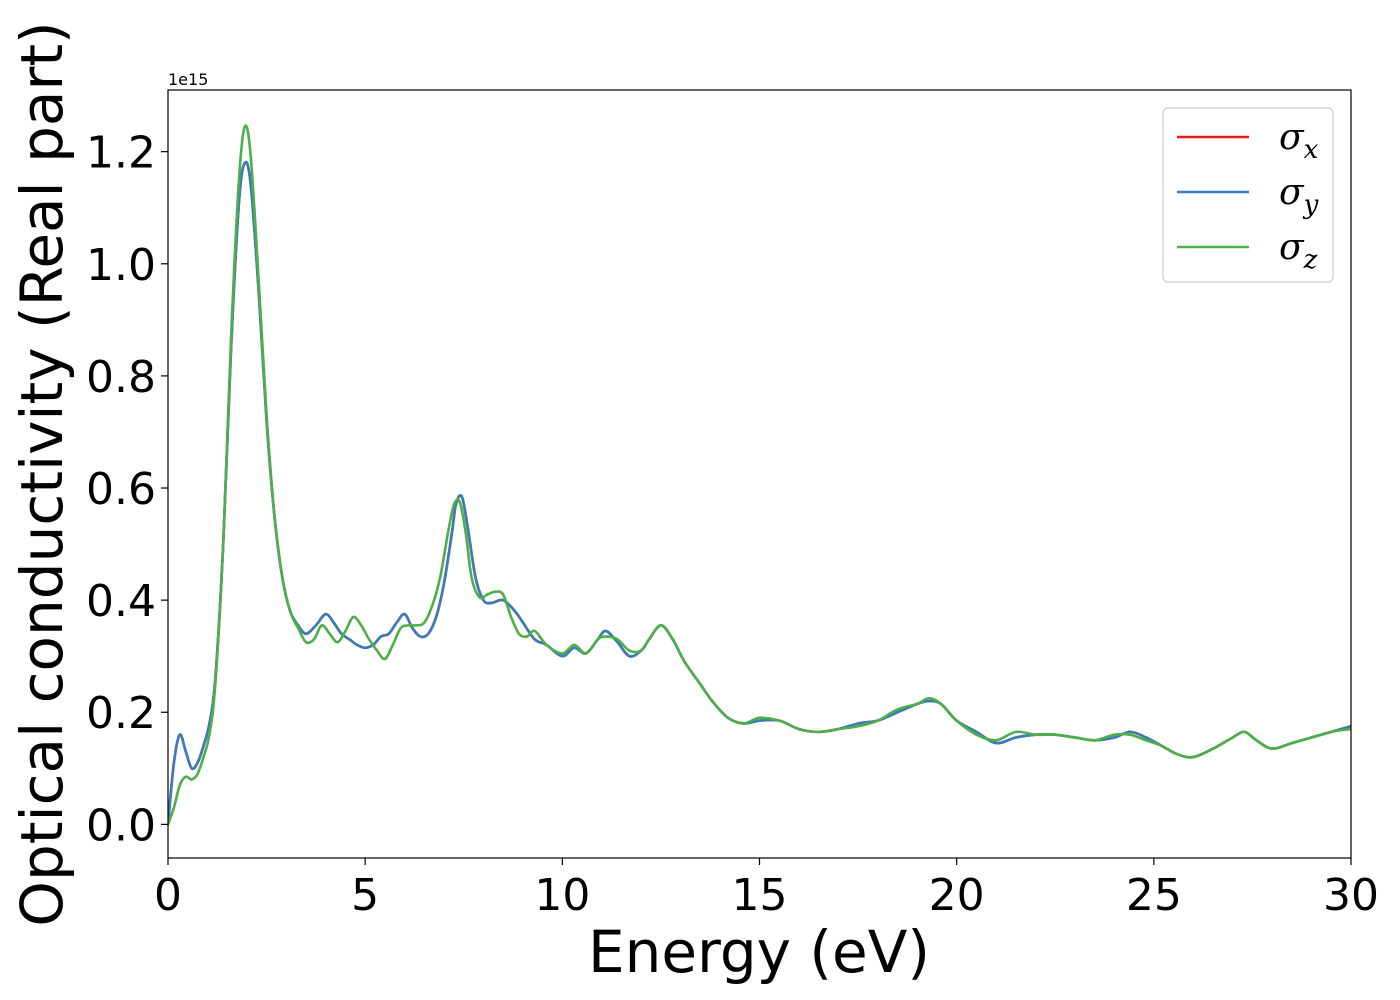 This screenshot has height=1000, width=1400. Describe the element at coordinates (42, 473) in the screenshot. I see `y-axis-title: Optical conductivity (Real part)` at that location.